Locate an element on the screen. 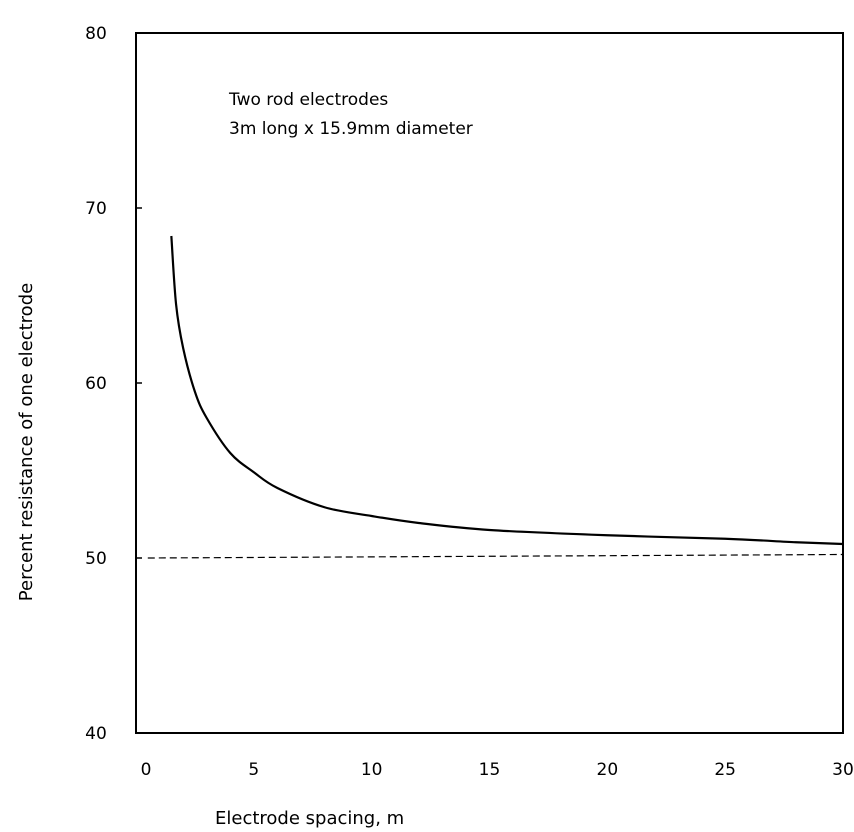 The height and width of the screenshot is (832, 854). y-axis-title: Percent resistance of one electrode is located at coordinates (26, 442).